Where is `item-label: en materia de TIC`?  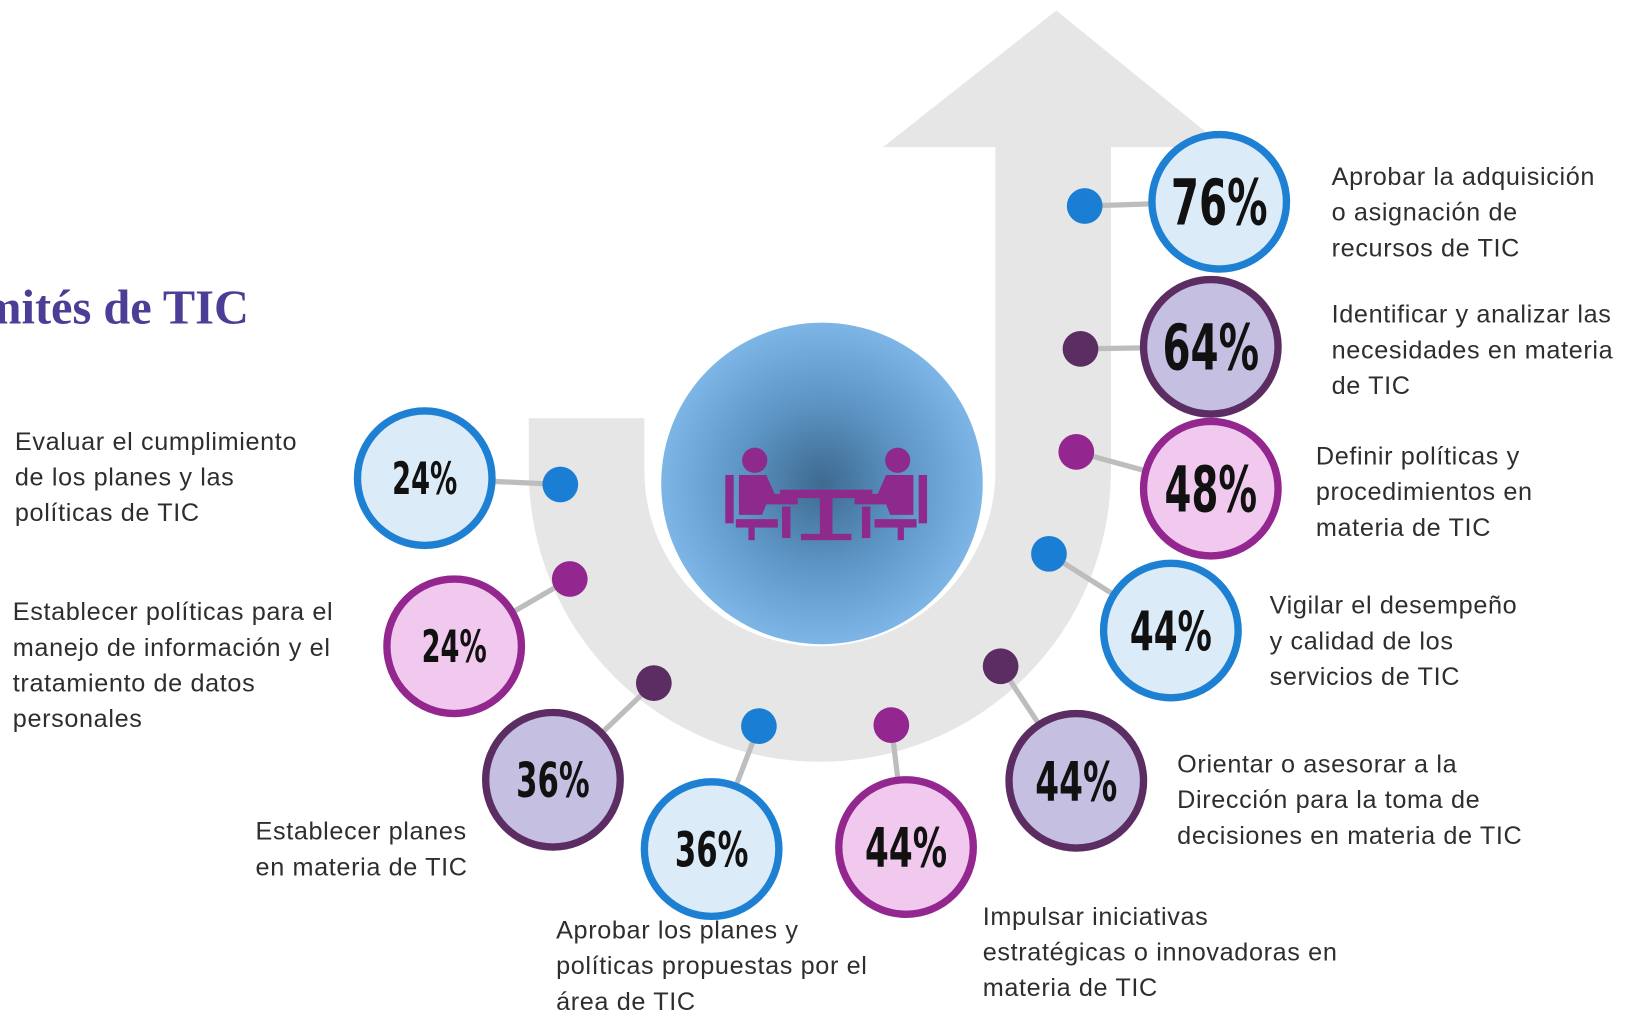 item-label: en materia de TIC is located at coordinates (362, 867).